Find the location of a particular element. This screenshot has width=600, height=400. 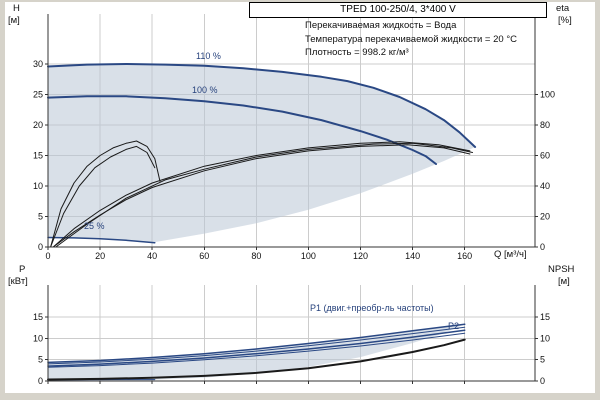

y-left-tick-label: 25 is located at coordinates (38, 95).